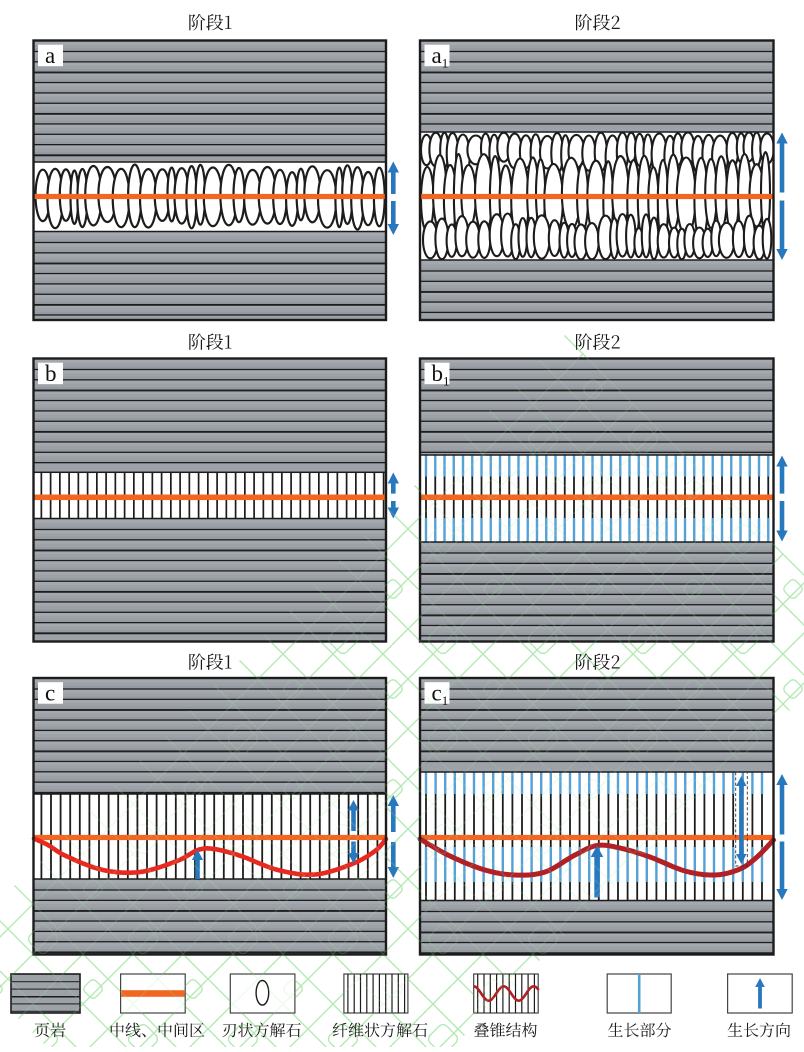 The width and height of the screenshot is (804, 1052). Describe the element at coordinates (50, 693) in the screenshot. I see `svg-text: c` at that location.